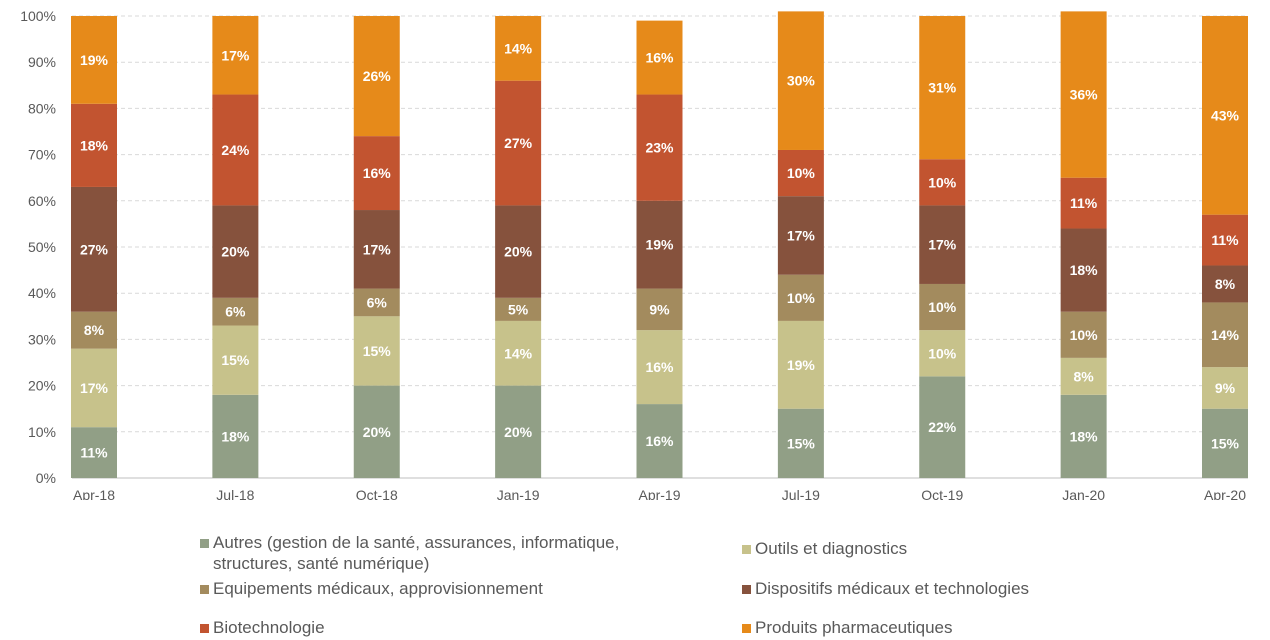 The image size is (1270, 640). What do you see at coordinates (42, 293) in the screenshot?
I see `y-tick-label: 40%` at bounding box center [42, 293].